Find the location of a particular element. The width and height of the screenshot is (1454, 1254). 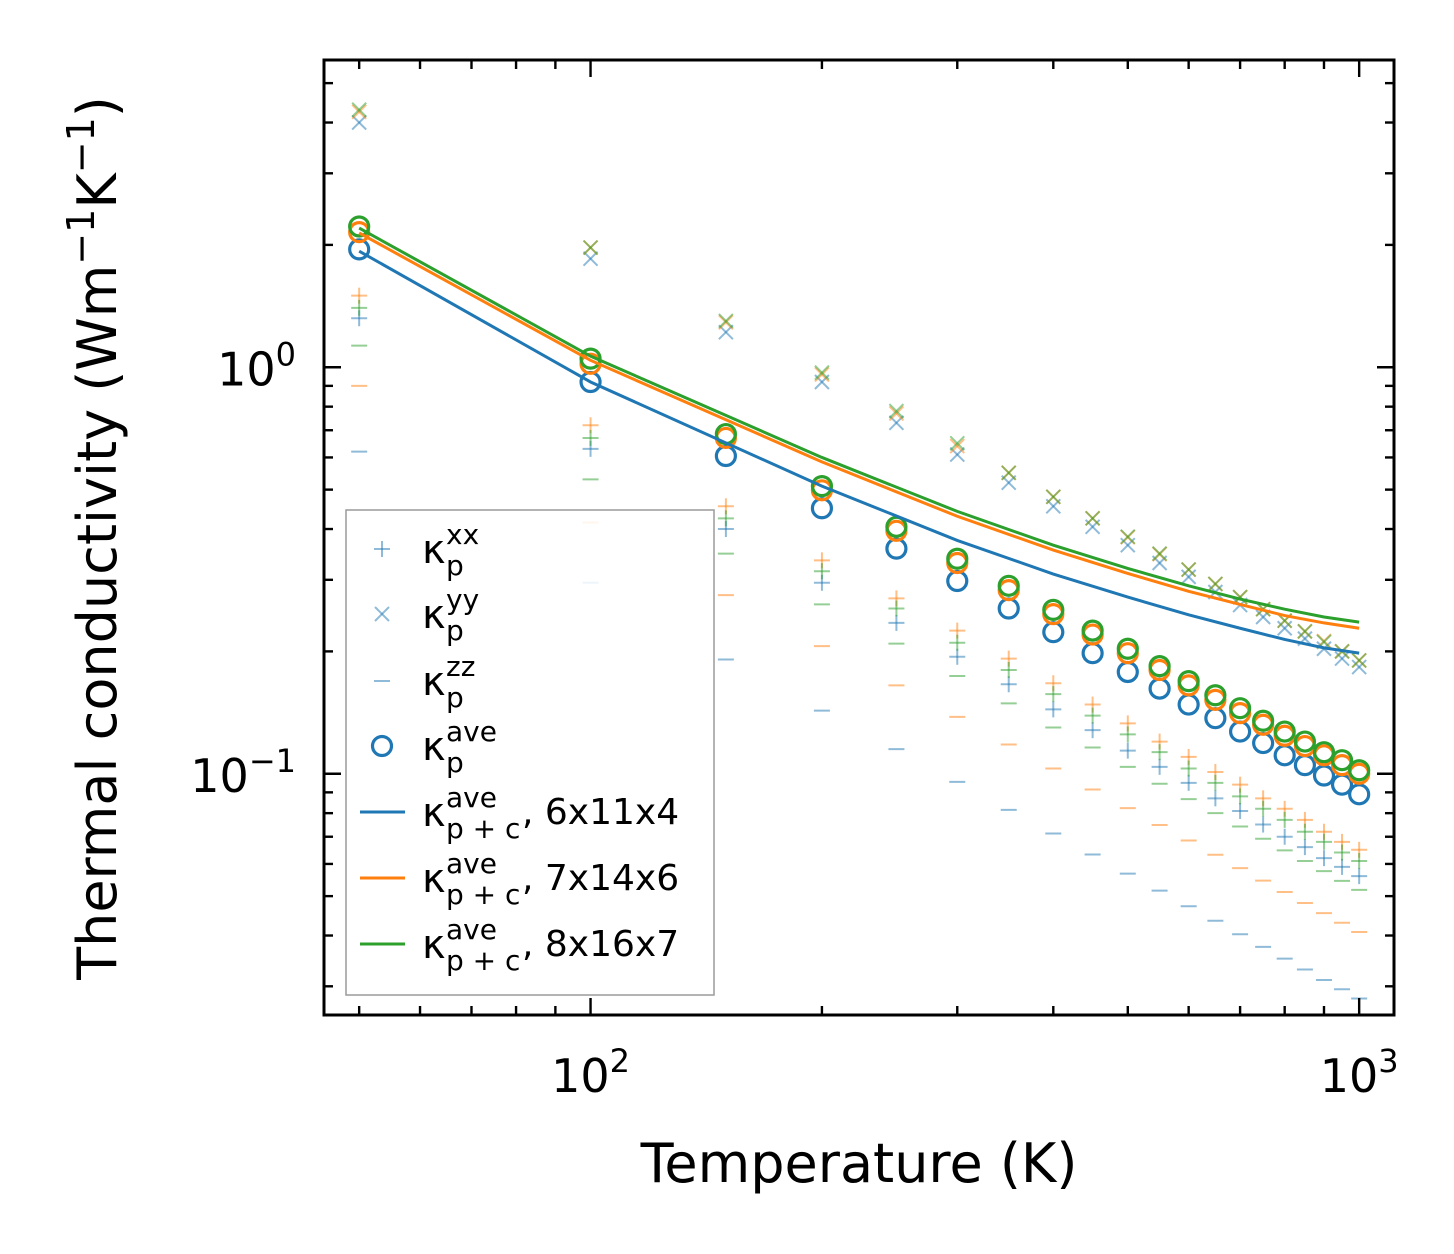

point-yy-8x16x7-400-b is located at coordinates (1053, 497).